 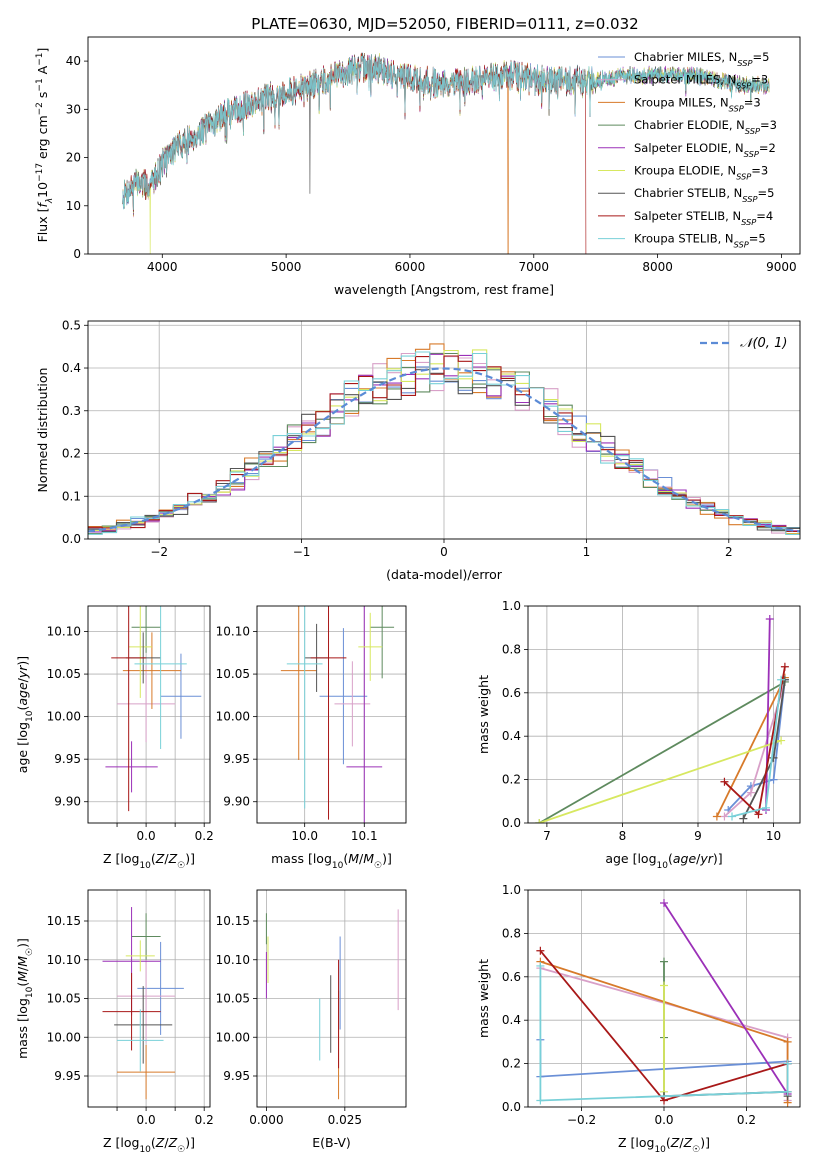 I want to click on panel-mass_vs_ebv: 0.000 0.025 9.95 10.00 10.05 10.10 10.15 E(B-V), so click(x=311, y=1019).